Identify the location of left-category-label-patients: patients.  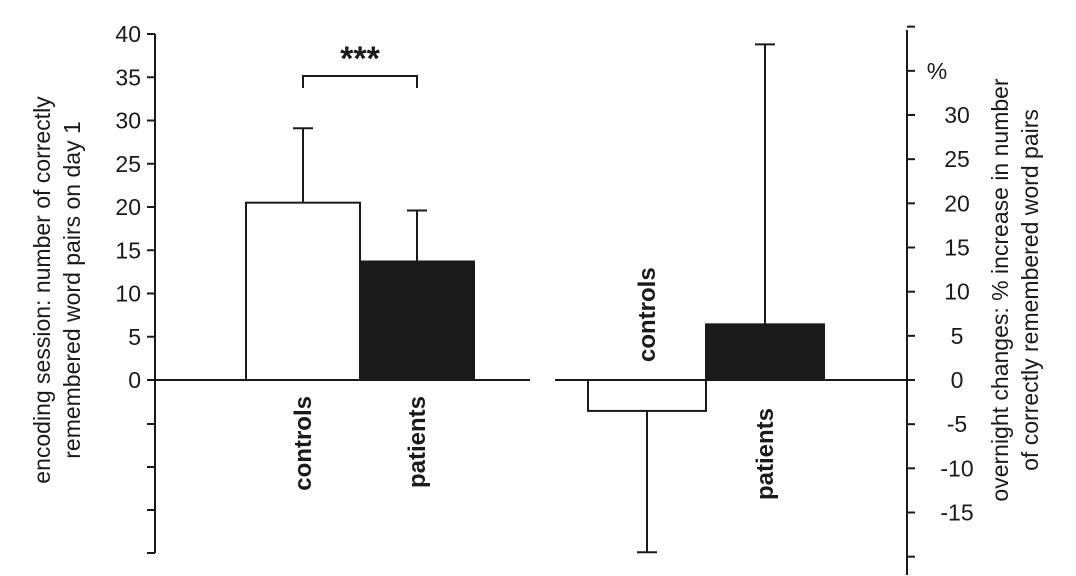
(417, 442).